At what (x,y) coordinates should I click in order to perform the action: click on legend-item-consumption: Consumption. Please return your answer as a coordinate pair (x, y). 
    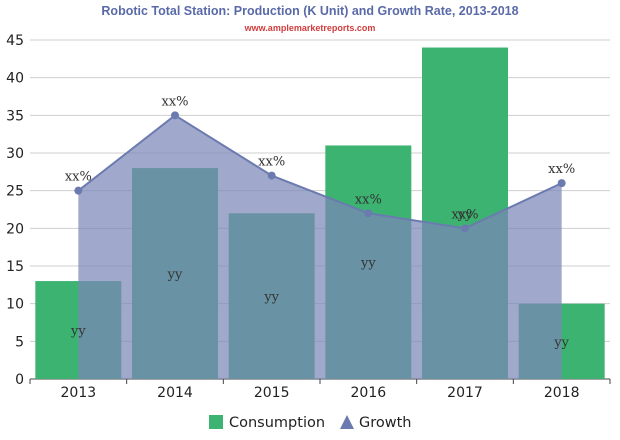
    Looking at the image, I should click on (267, 423).